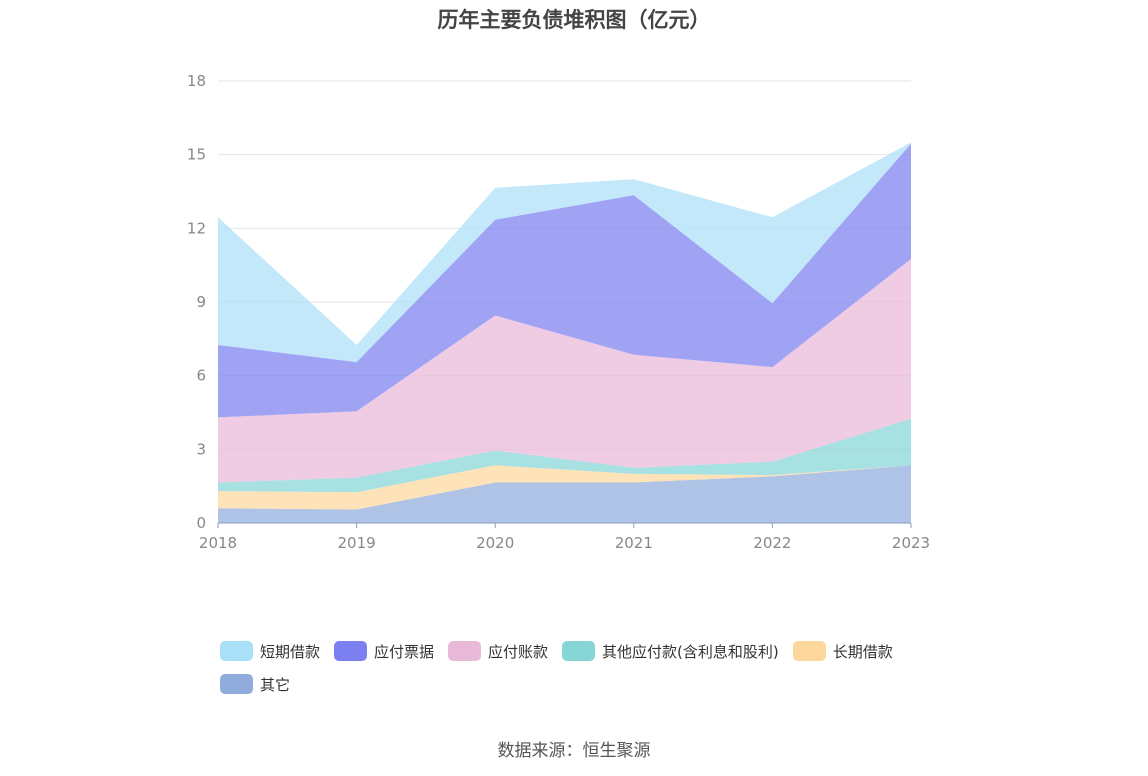  I want to click on x-tick-label: 2018, so click(218, 543).